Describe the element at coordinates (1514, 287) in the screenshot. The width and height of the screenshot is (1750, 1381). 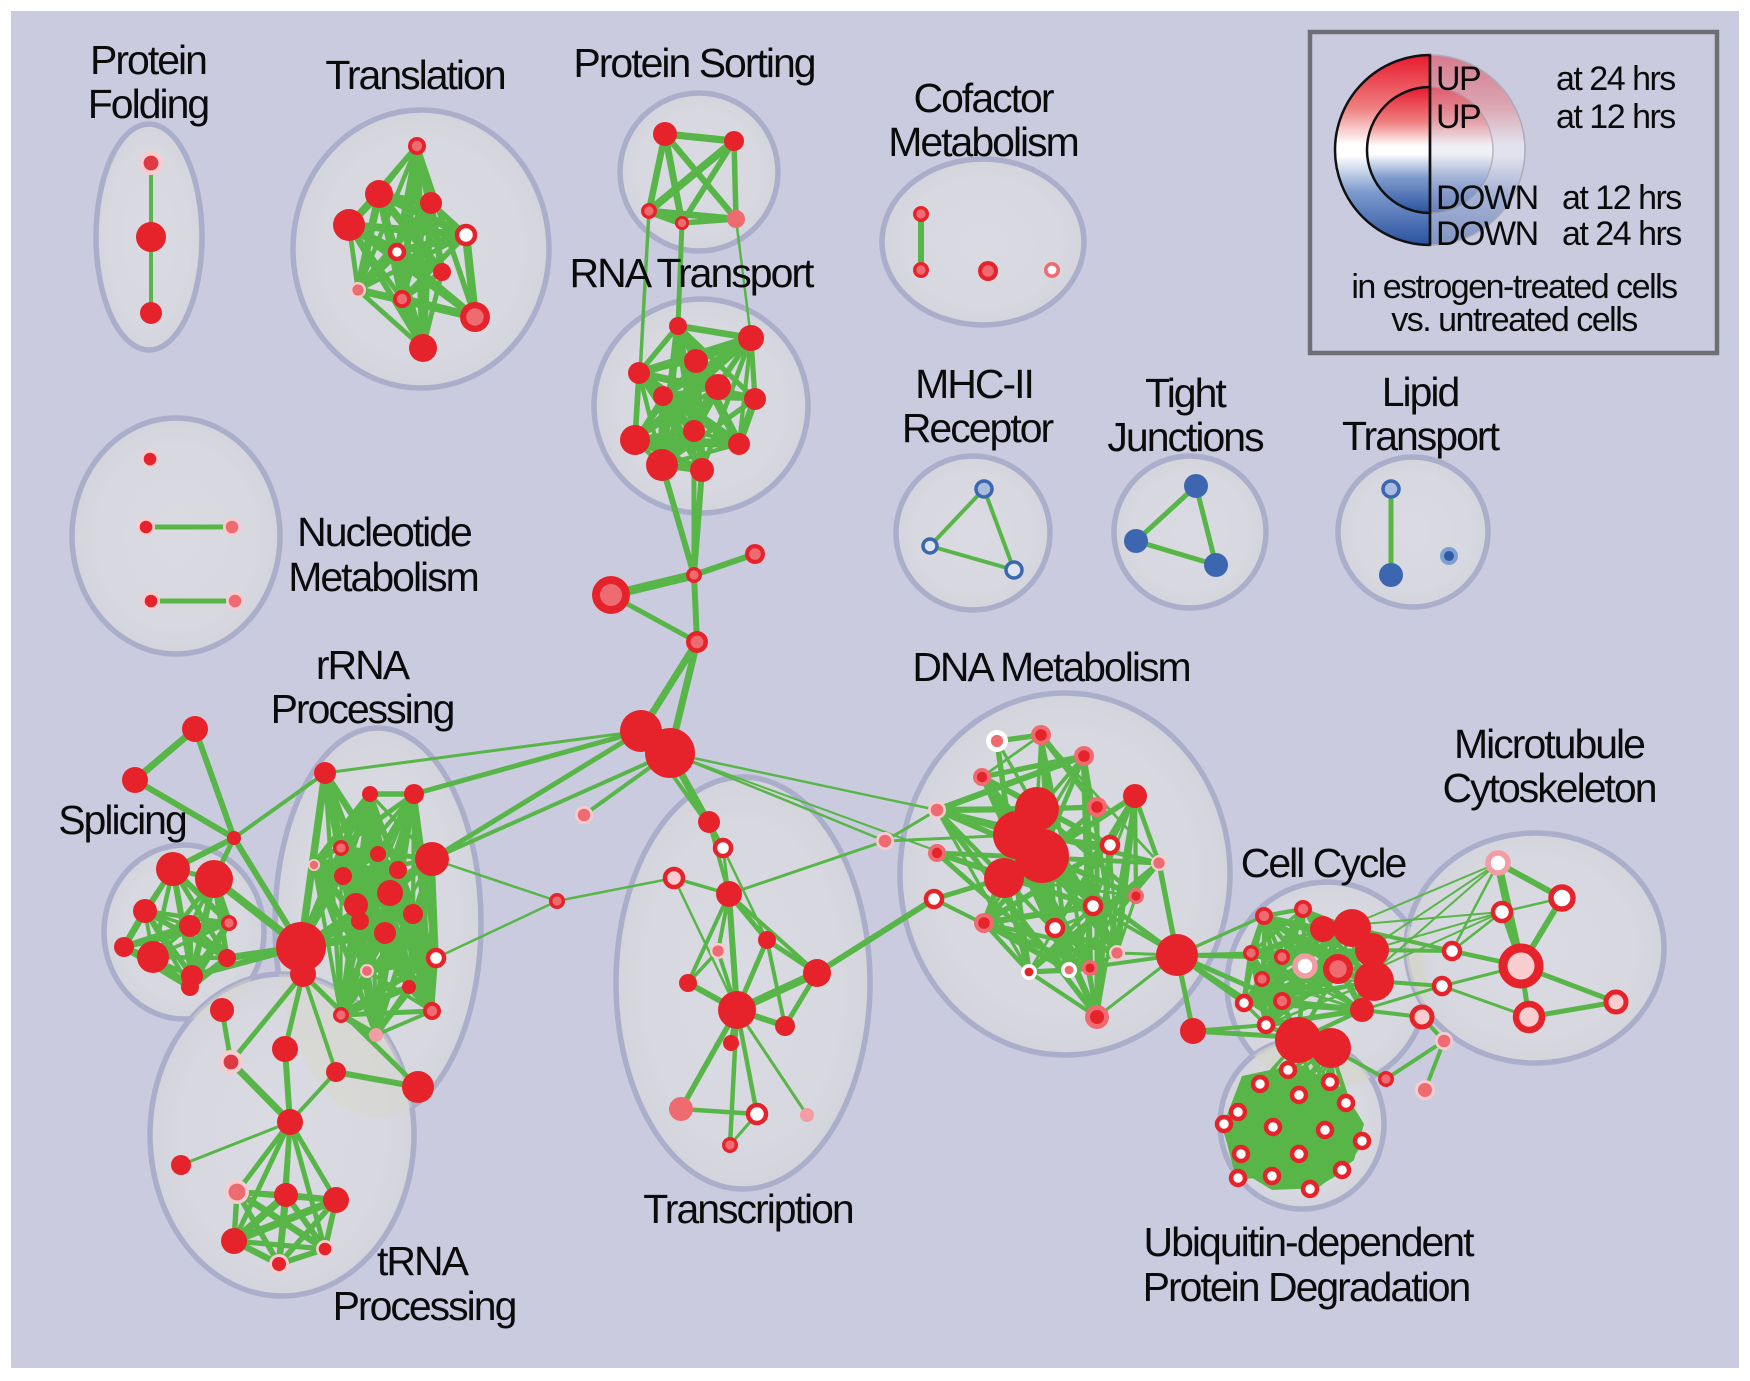
I see `svg-text: in estrogen-treated cells` at that location.